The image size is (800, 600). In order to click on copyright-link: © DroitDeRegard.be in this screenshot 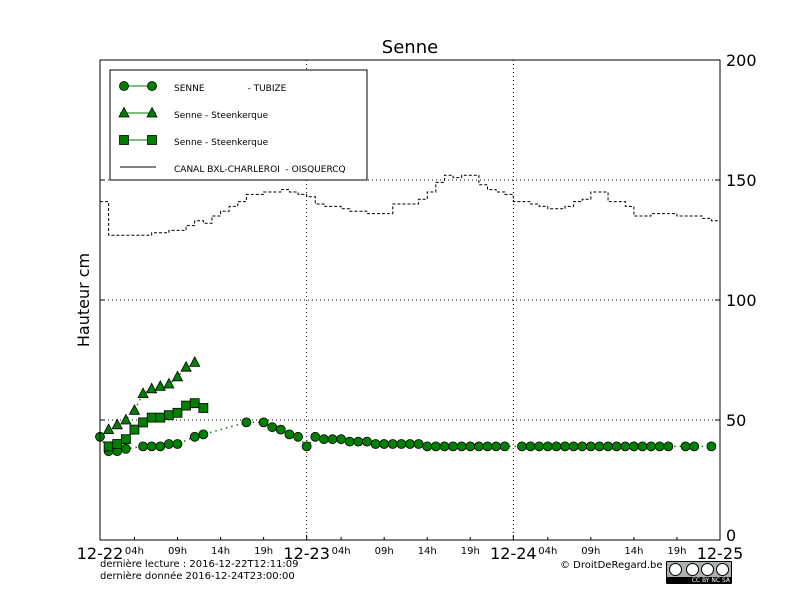, I will do `click(611, 565)`.